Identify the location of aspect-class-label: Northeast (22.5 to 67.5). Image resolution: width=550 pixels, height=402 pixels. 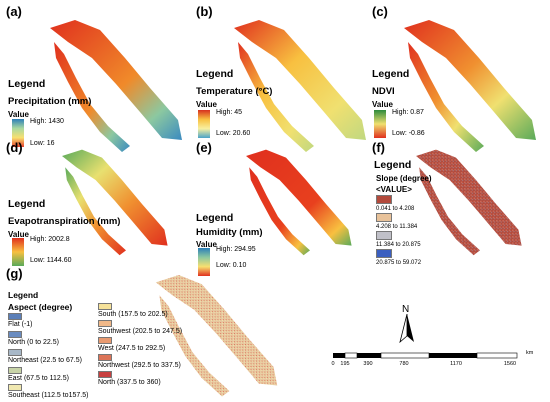
(45, 360).